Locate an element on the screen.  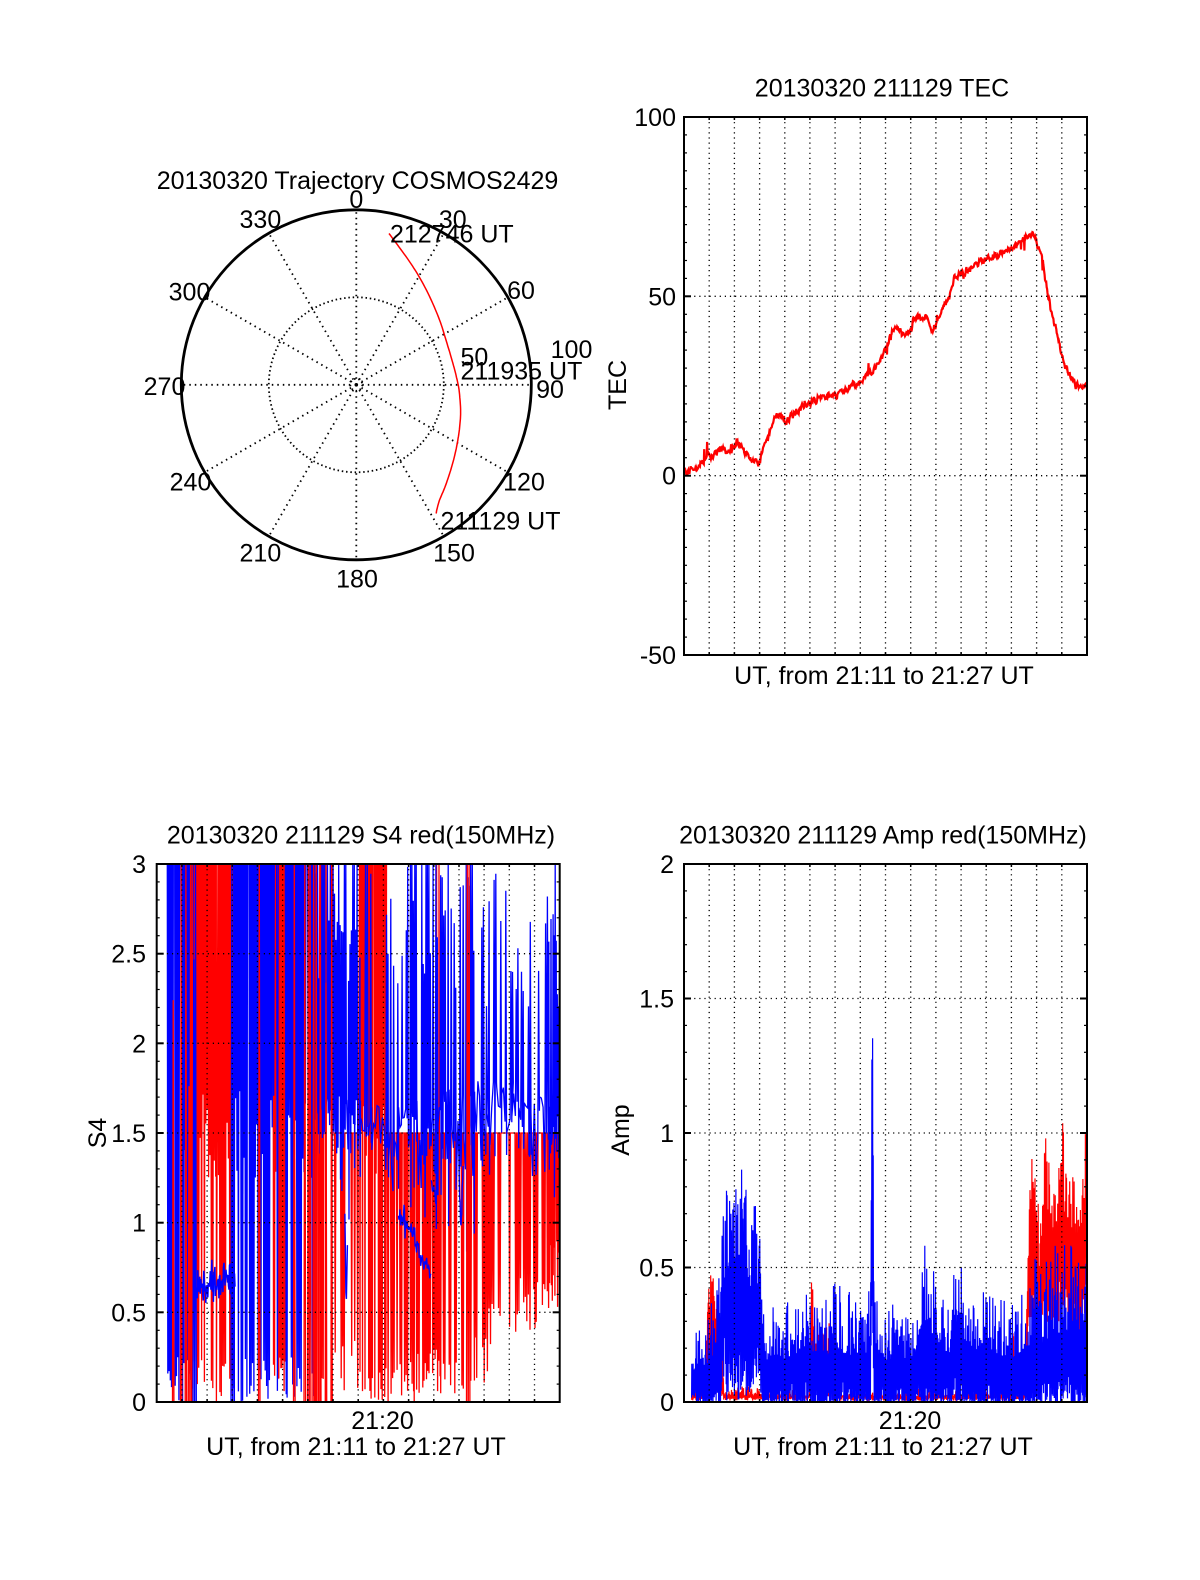
svg-text: 90 is located at coordinates (550, 390).